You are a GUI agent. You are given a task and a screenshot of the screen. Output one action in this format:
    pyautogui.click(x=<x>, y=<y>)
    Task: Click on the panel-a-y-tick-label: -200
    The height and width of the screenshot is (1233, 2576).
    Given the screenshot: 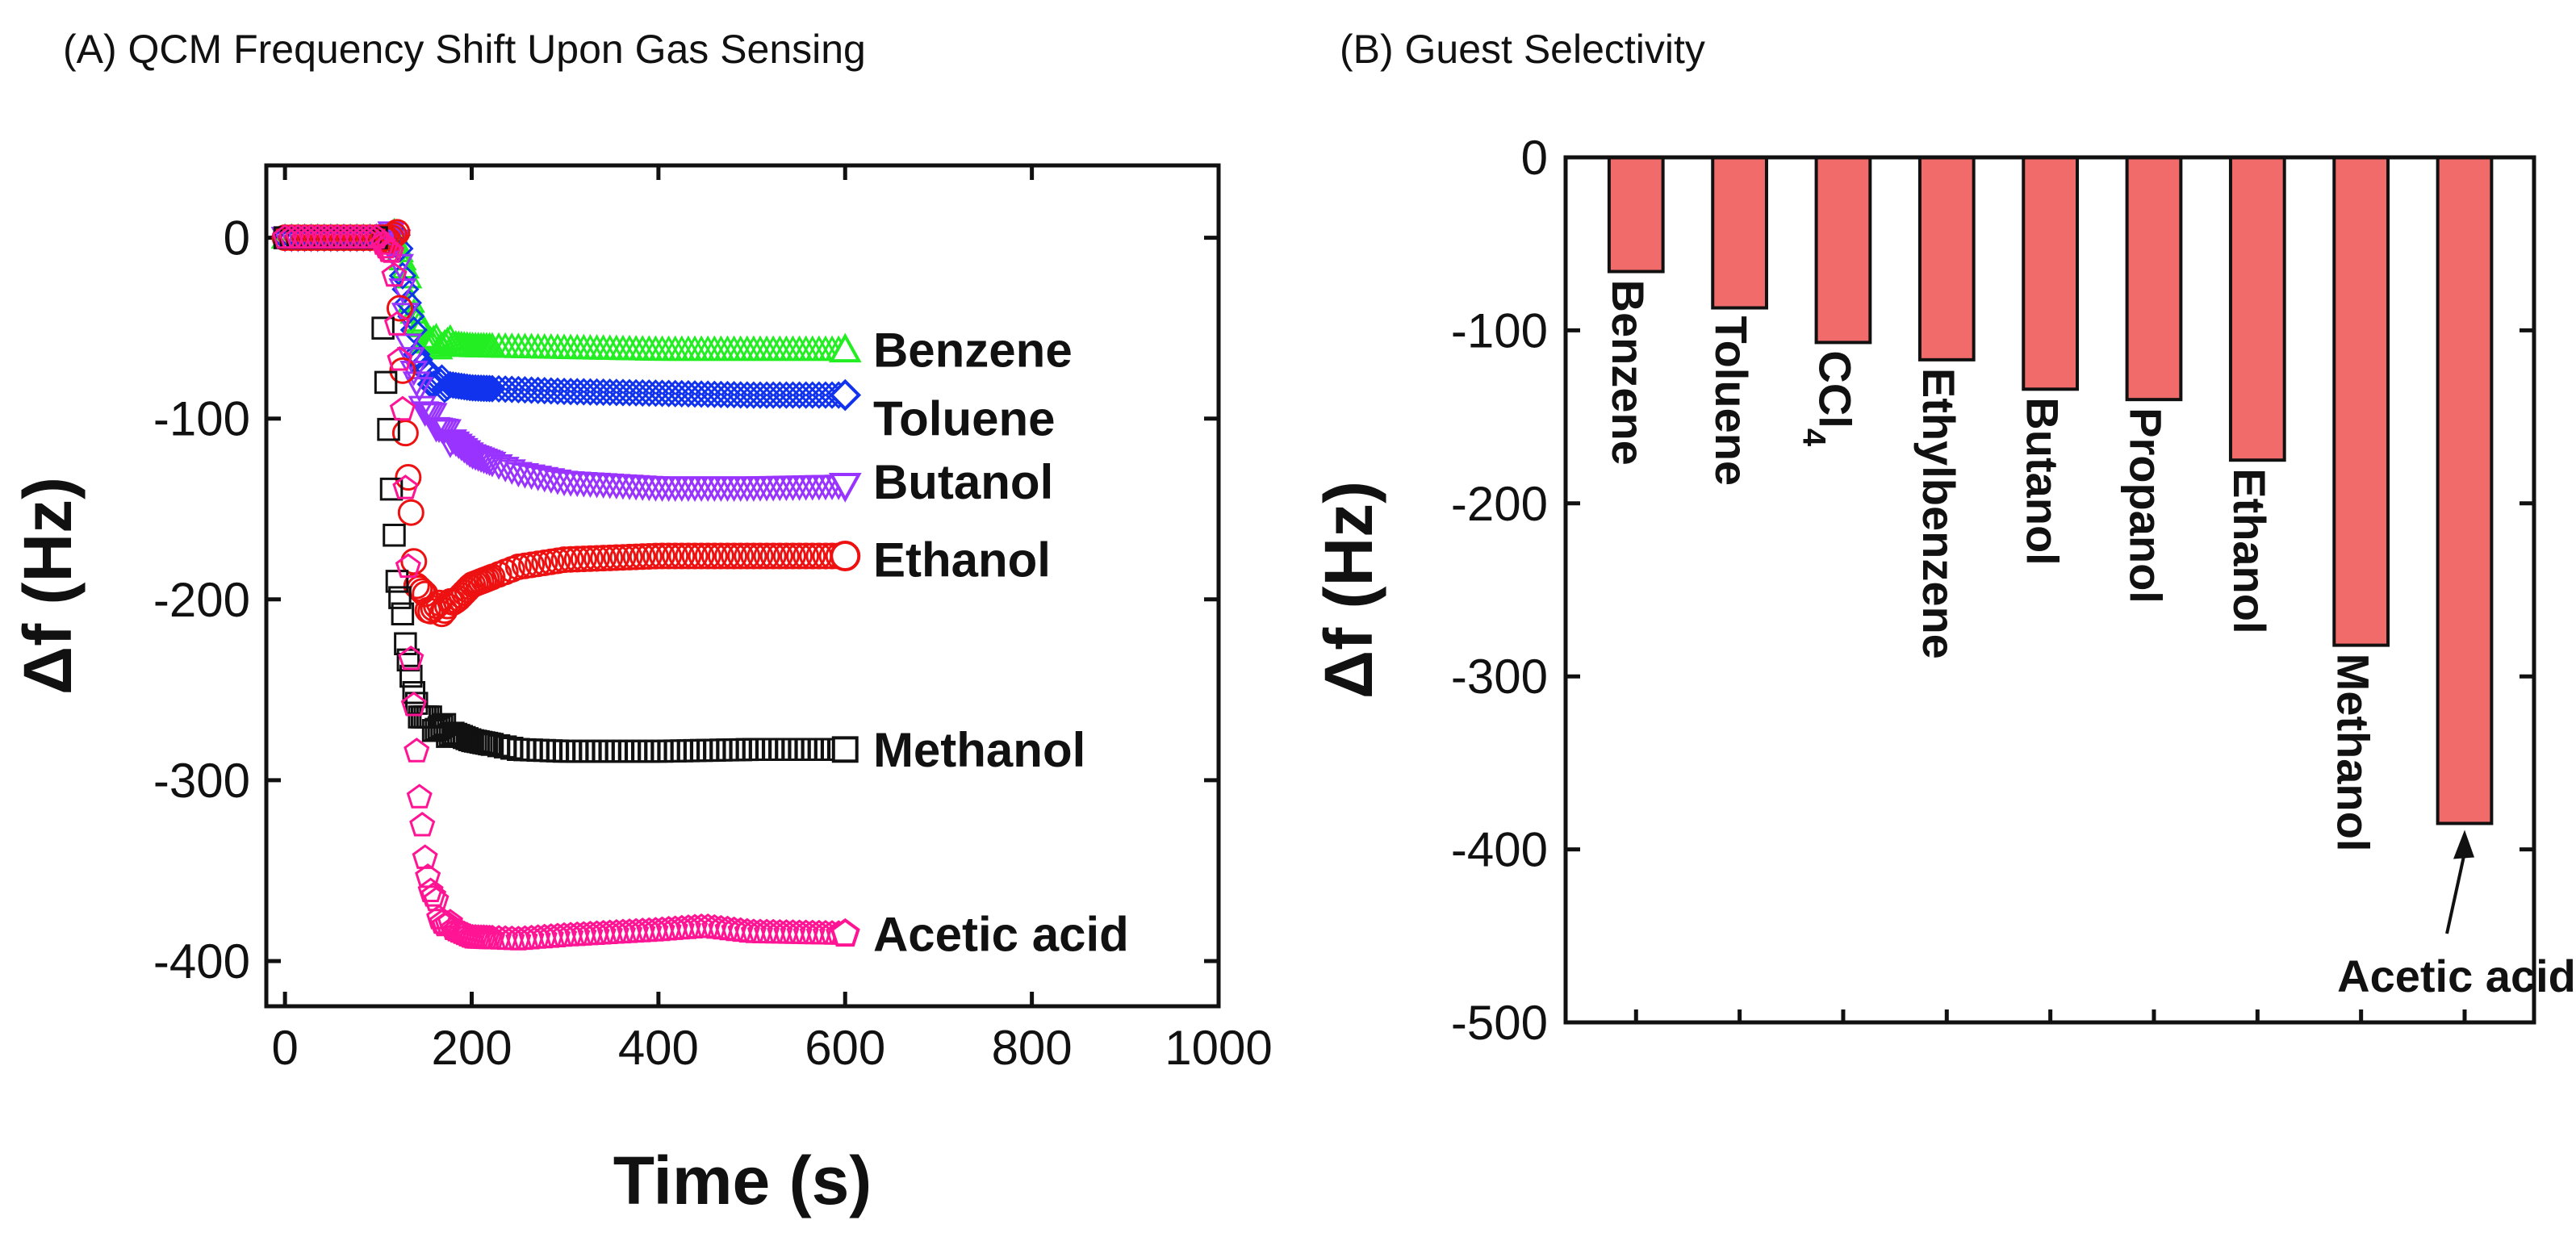 What is the action you would take?
    pyautogui.click(x=201, y=600)
    